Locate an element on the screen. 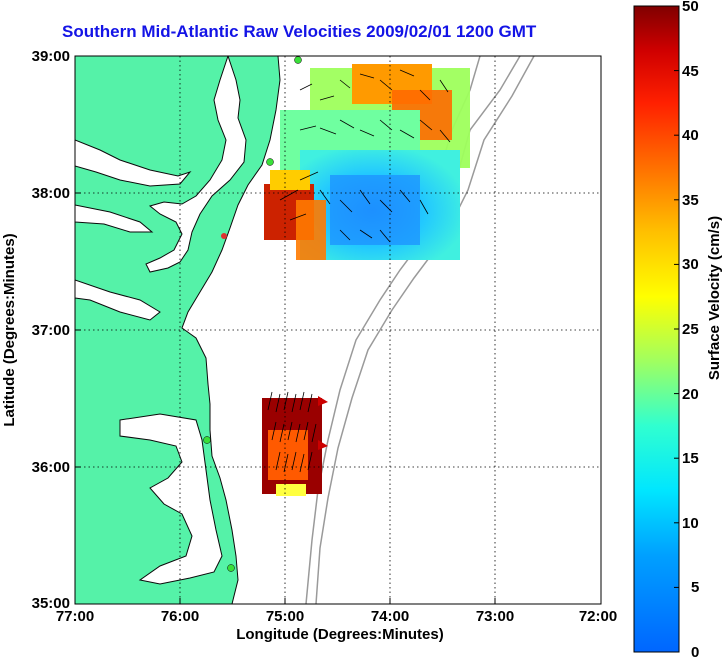 This screenshot has width=724, height=659. colorbar-tick-label: 30 is located at coordinates (690, 264).